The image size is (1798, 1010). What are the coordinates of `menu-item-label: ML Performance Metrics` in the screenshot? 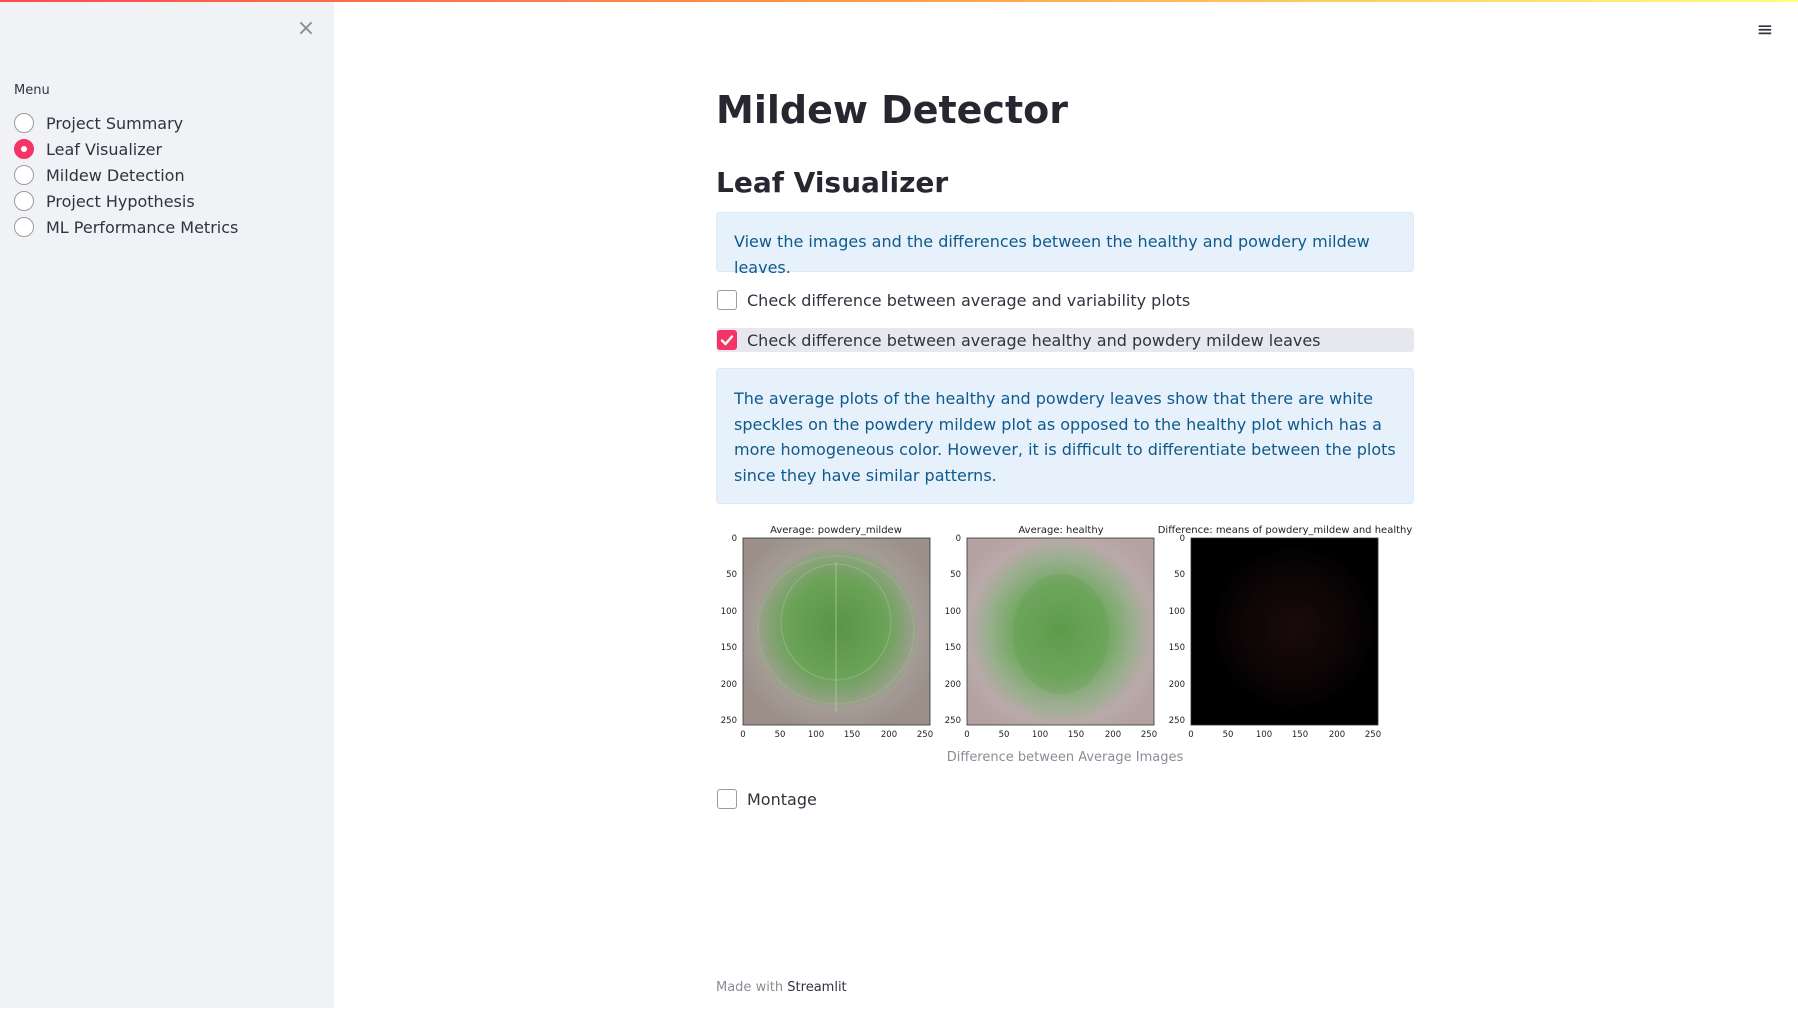 It's located at (142, 227).